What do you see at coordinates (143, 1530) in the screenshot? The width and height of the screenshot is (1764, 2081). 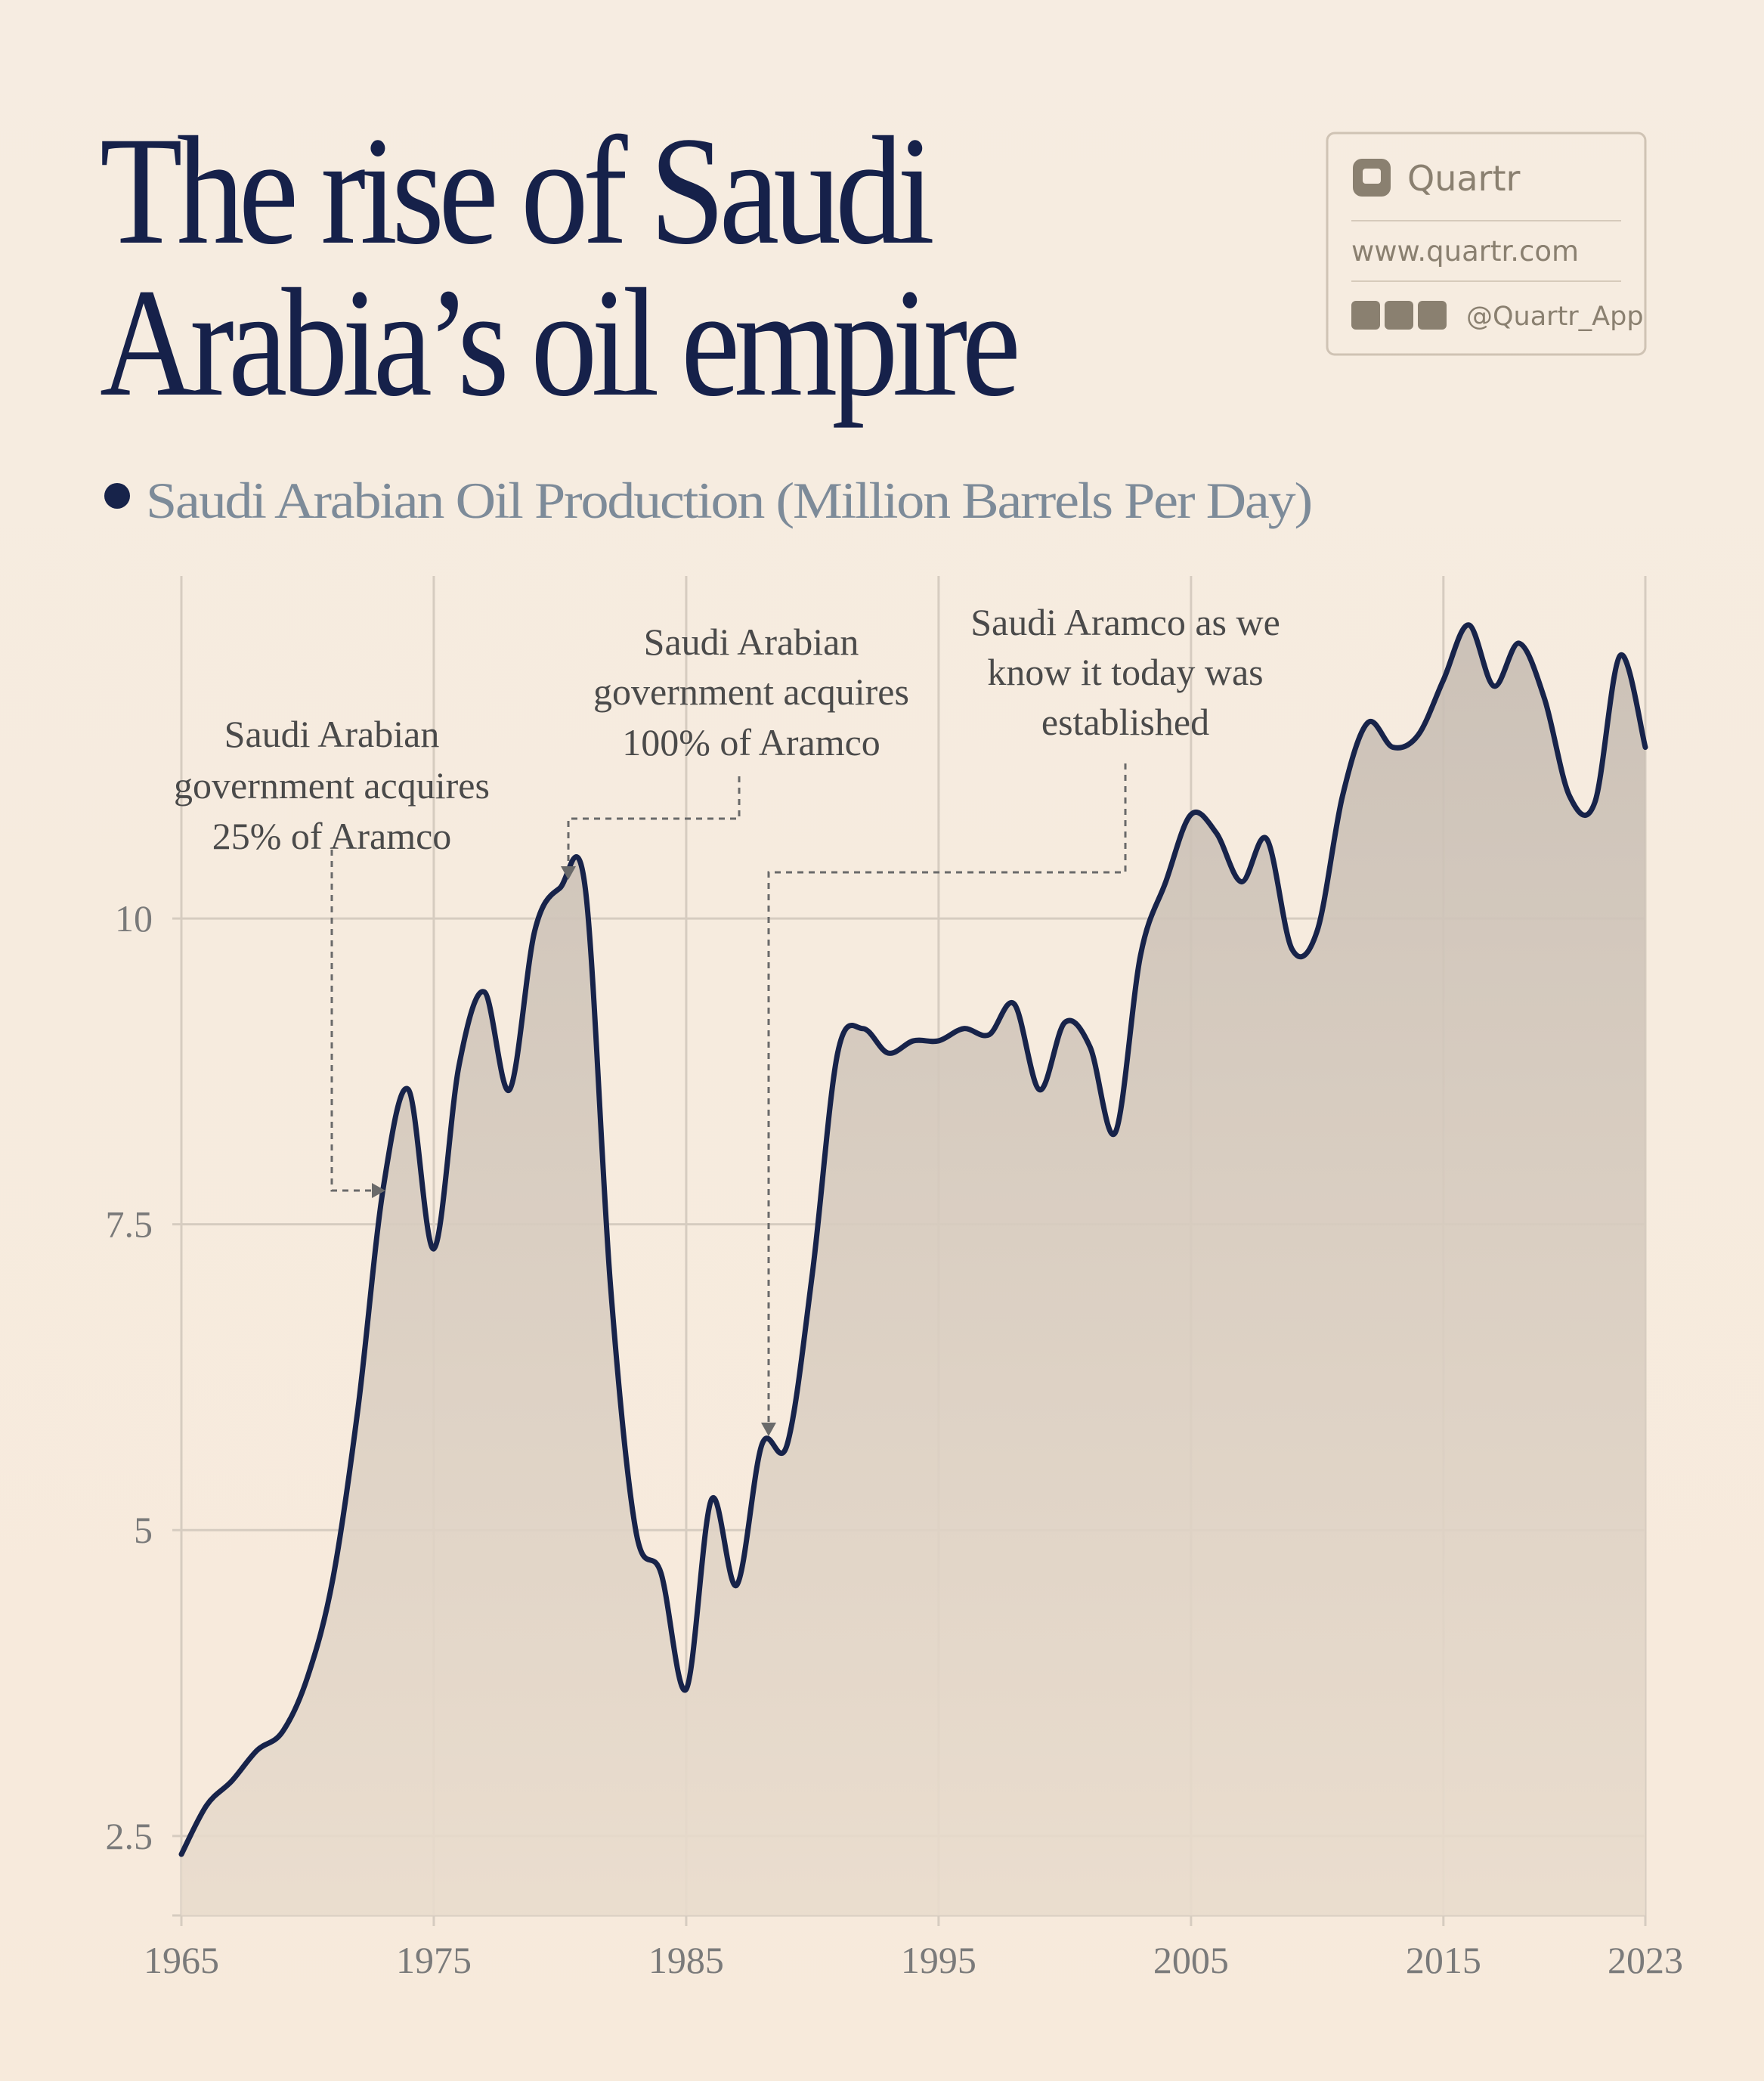 I see `y-tick-label: 5` at bounding box center [143, 1530].